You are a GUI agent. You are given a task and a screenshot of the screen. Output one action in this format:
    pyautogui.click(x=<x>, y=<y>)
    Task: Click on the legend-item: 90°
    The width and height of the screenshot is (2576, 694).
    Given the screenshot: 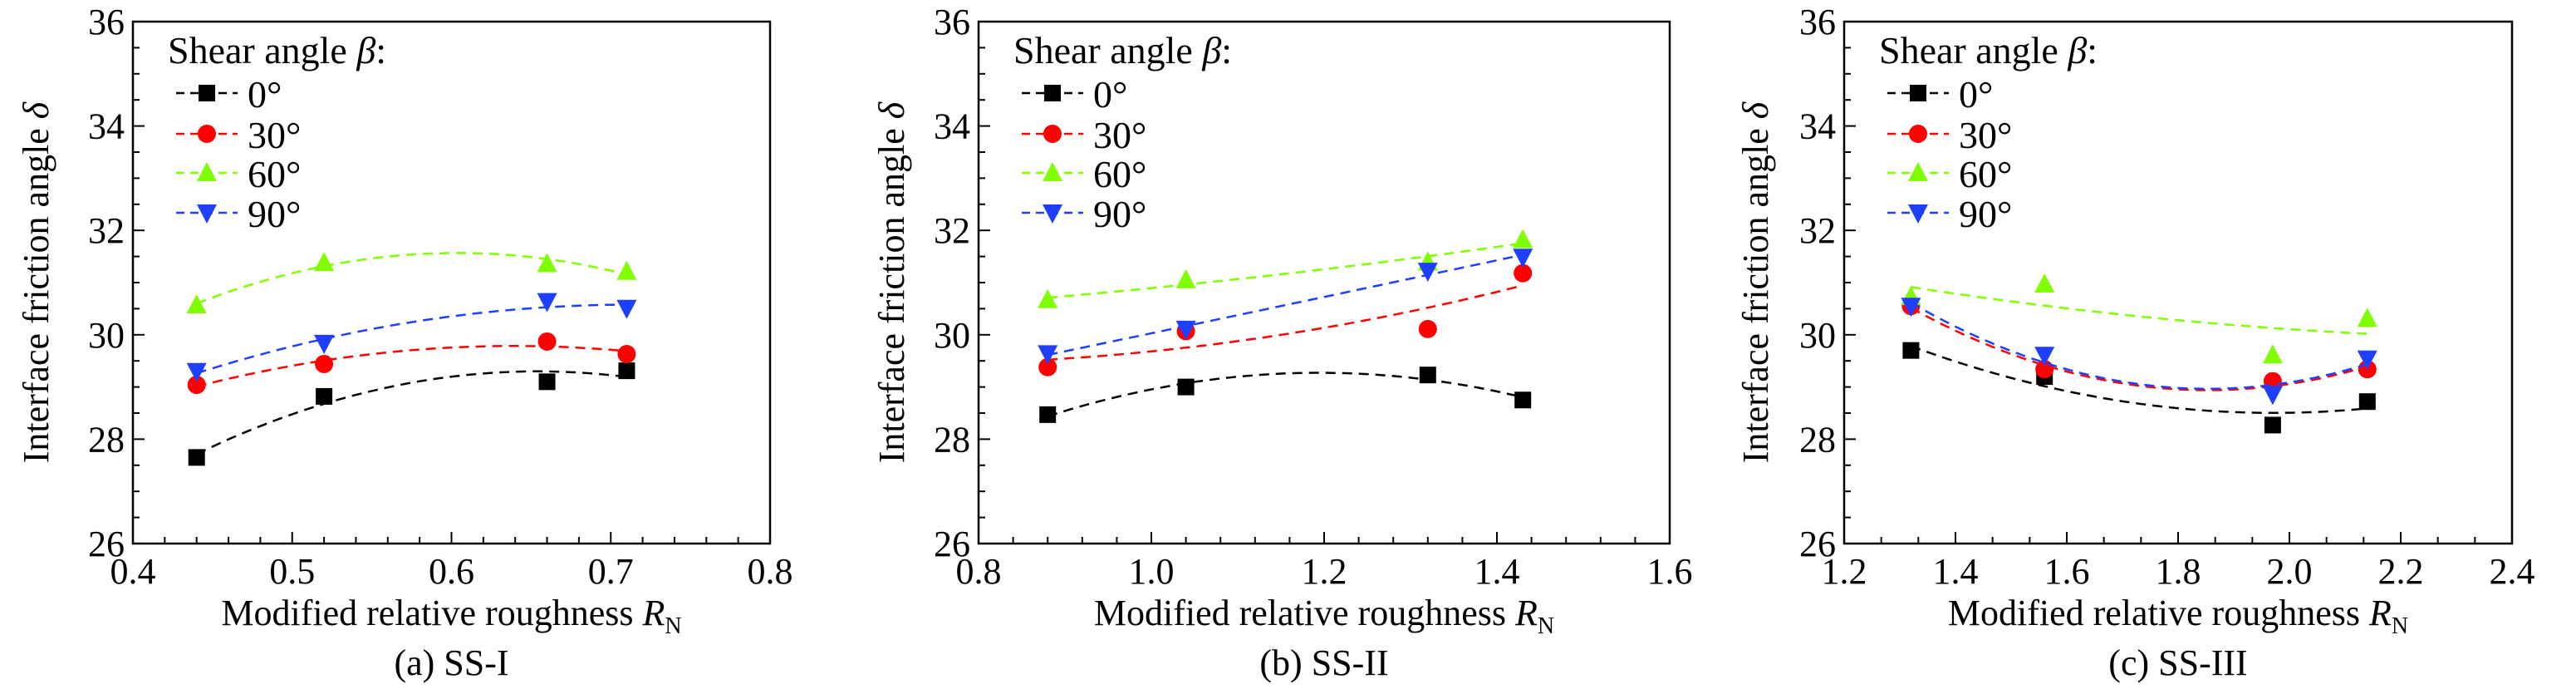 What is the action you would take?
    pyautogui.click(x=1949, y=214)
    